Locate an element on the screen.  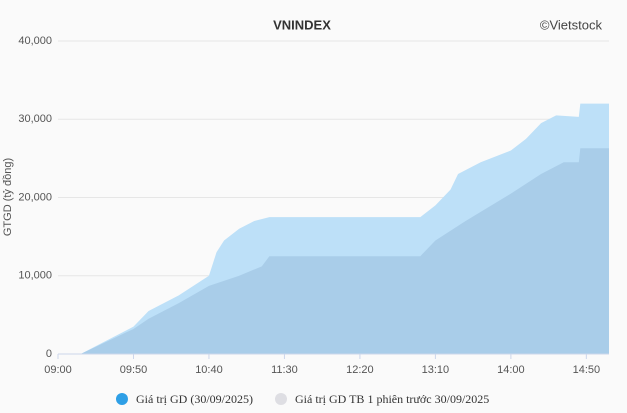
x-tick-label: 14:00 is located at coordinates (511, 370).